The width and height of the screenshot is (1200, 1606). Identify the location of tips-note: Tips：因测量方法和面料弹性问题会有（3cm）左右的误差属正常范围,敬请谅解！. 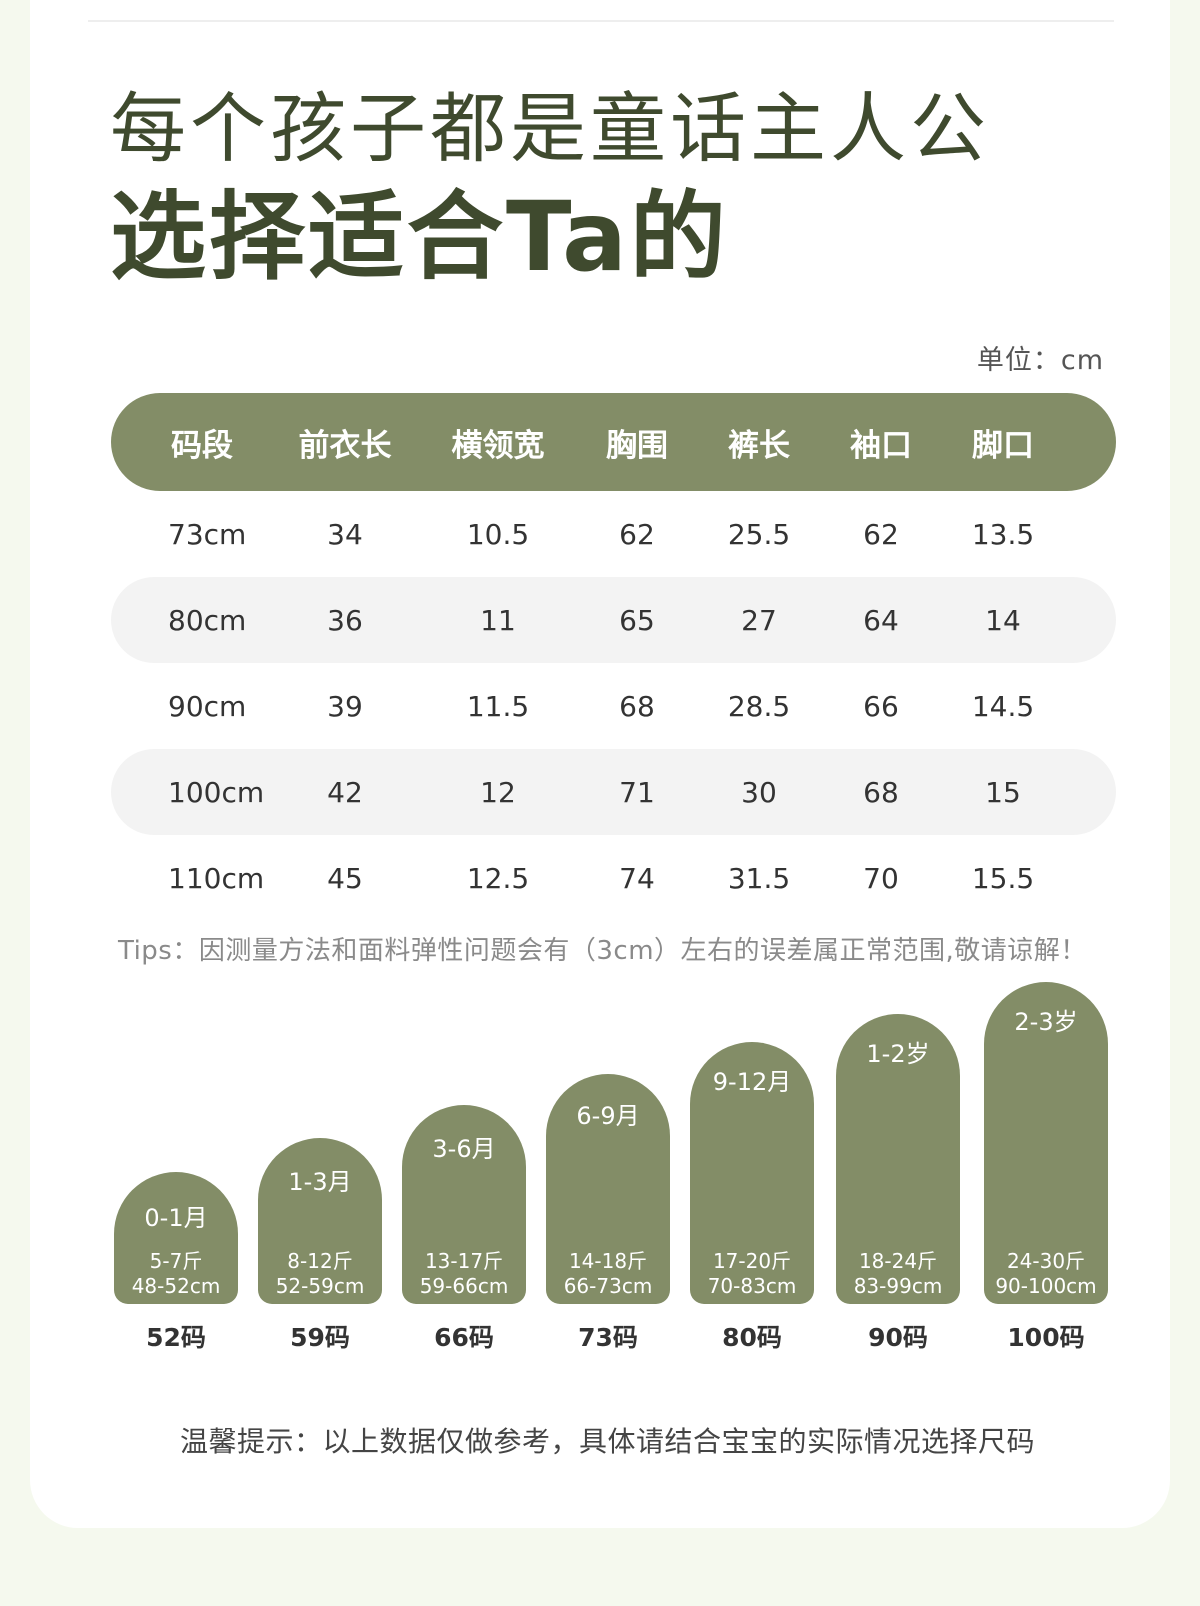
(602, 951).